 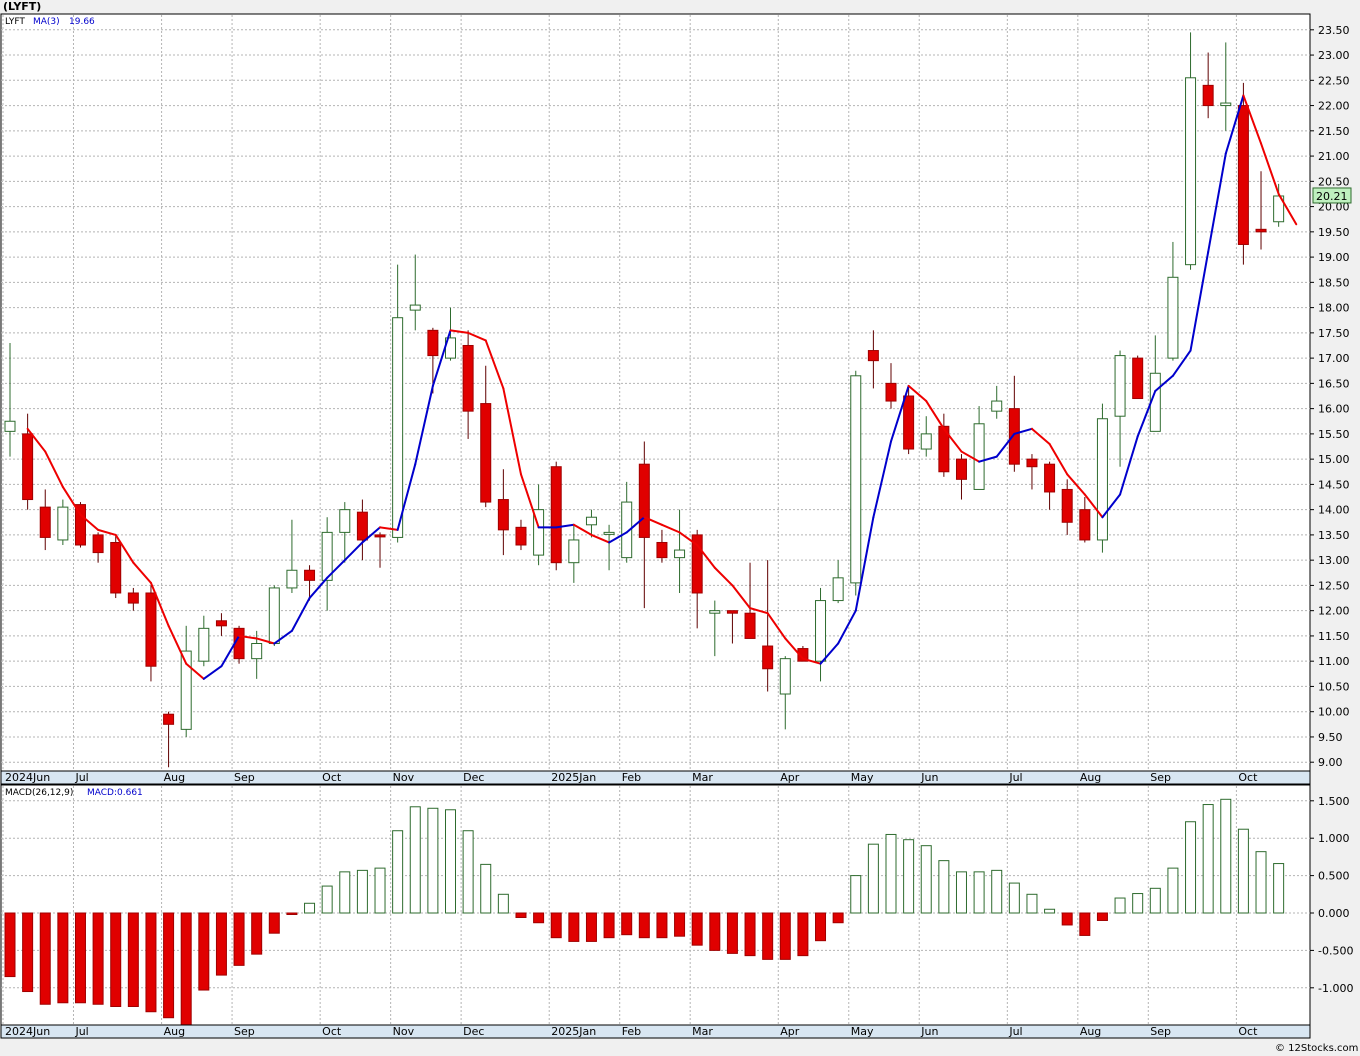 What do you see at coordinates (1334, 661) in the screenshot?
I see `price-tick-label: 11.00` at bounding box center [1334, 661].